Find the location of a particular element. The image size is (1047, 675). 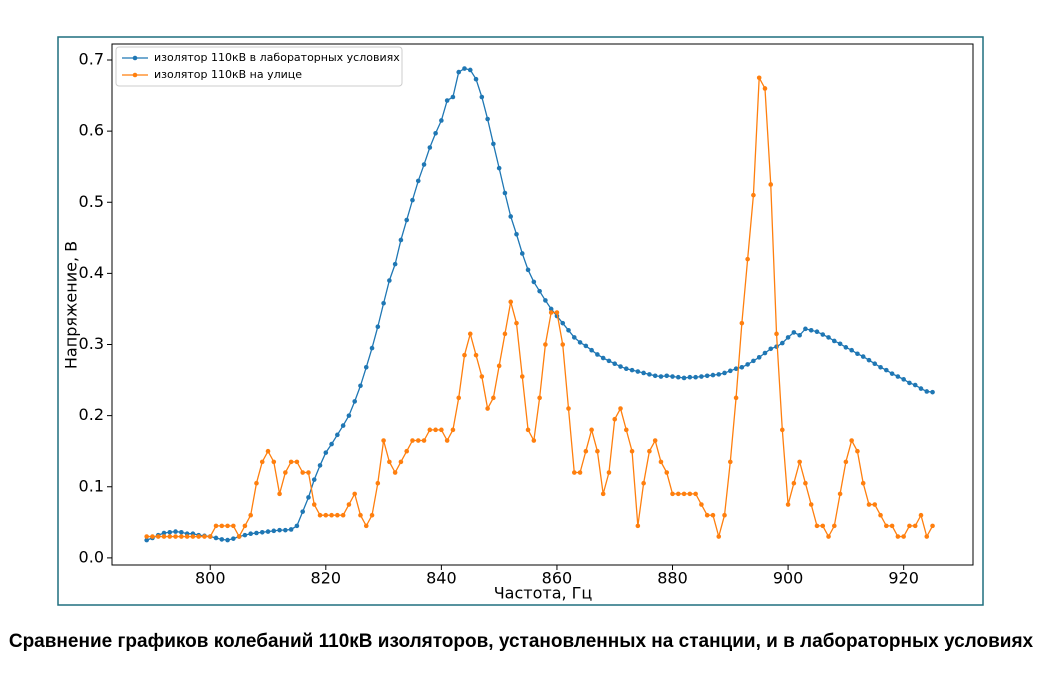

y-tick-label: 0.7 is located at coordinates (91, 59).